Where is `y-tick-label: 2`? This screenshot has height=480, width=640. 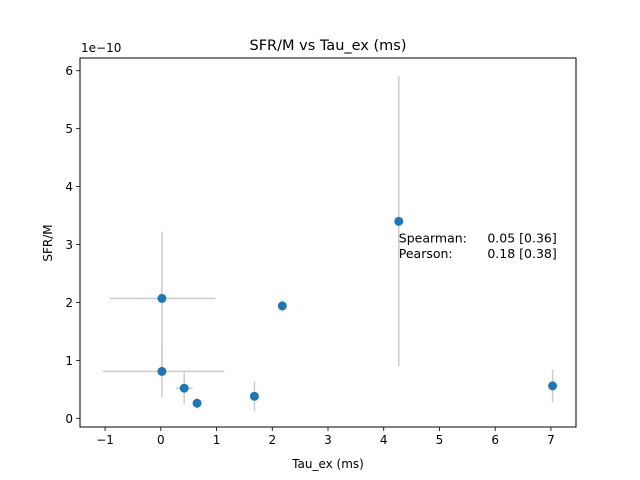 y-tick-label: 2 is located at coordinates (69, 303).